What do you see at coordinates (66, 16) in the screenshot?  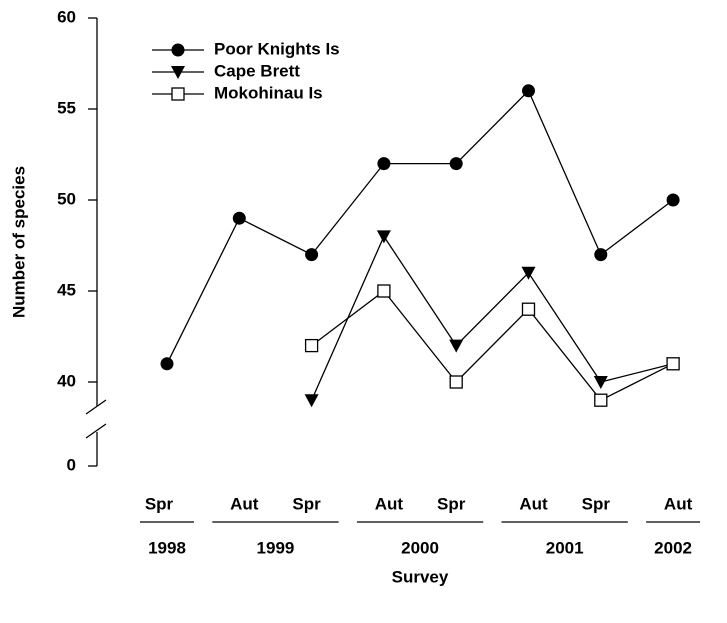 I see `y-tick-label: 60` at bounding box center [66, 16].